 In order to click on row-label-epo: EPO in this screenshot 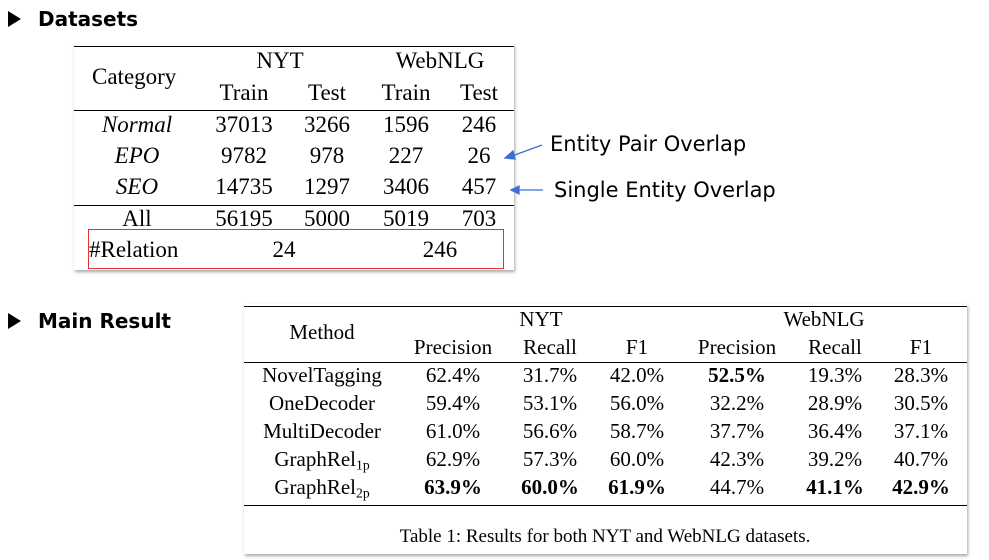, I will do `click(137, 155)`.